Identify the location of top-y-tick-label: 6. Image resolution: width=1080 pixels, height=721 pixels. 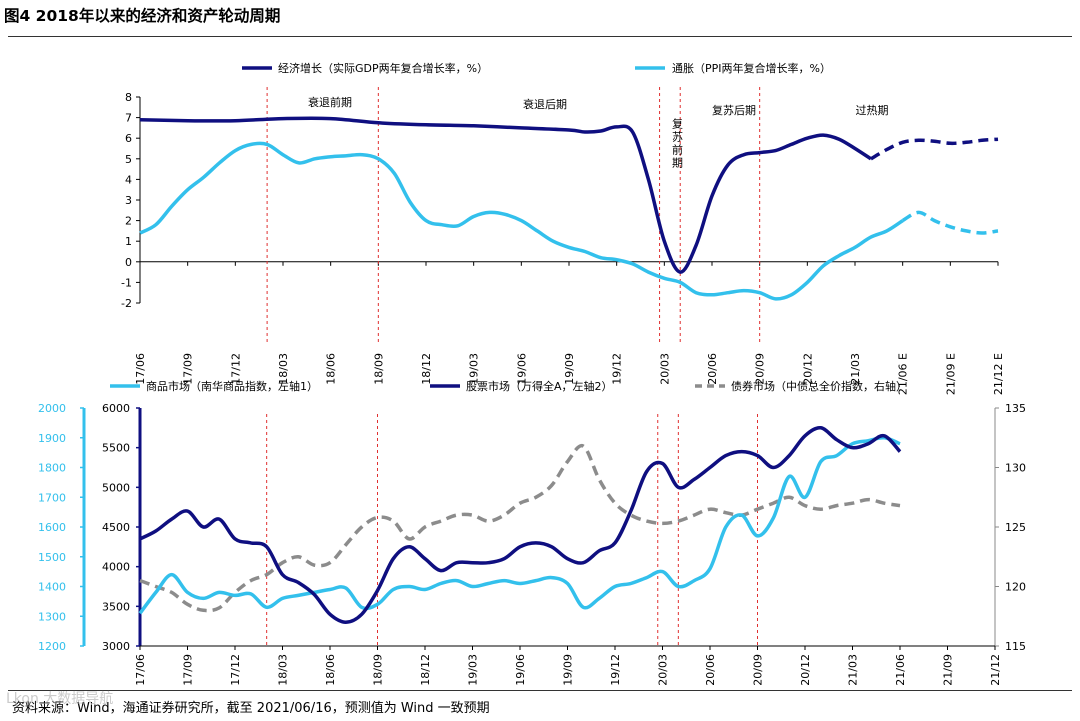
(128, 138).